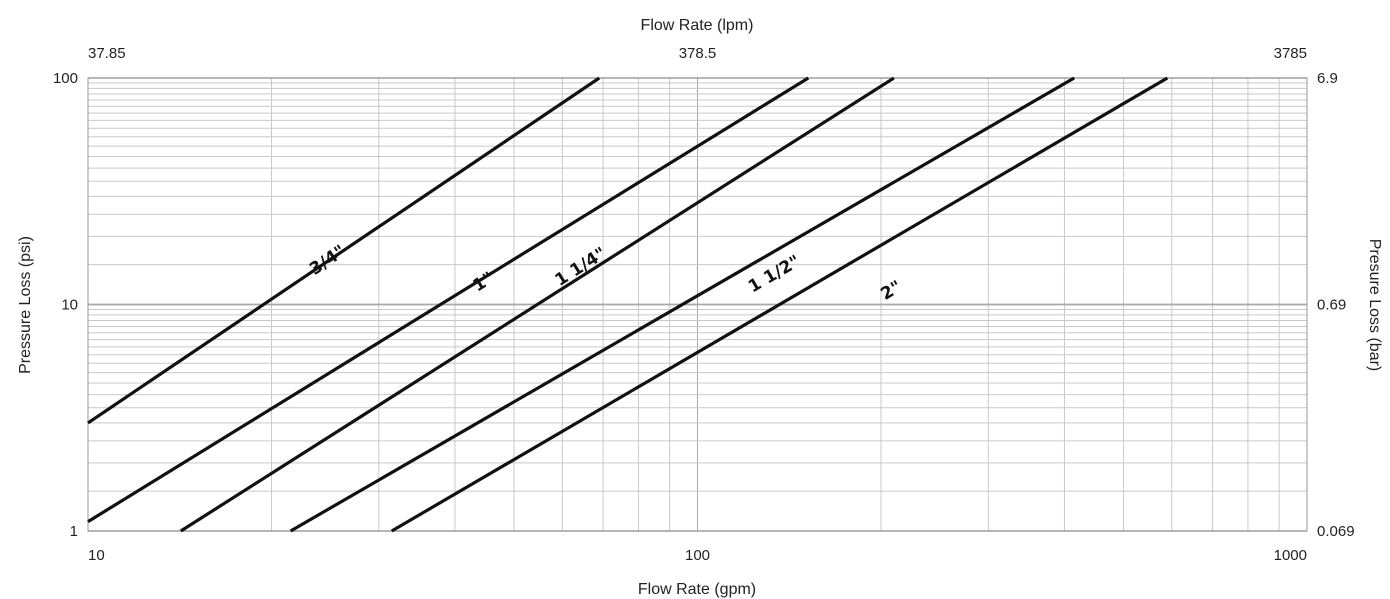 The image size is (1390, 599). Describe the element at coordinates (65, 78) in the screenshot. I see `left-tick-label: 100` at that location.